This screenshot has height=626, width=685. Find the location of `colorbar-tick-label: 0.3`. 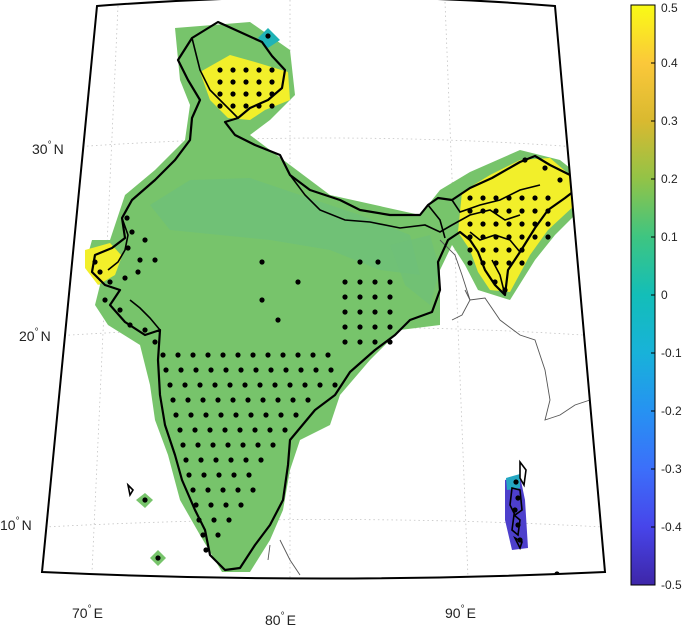

colorbar-tick-label: 0.3 is located at coordinates (669, 121).